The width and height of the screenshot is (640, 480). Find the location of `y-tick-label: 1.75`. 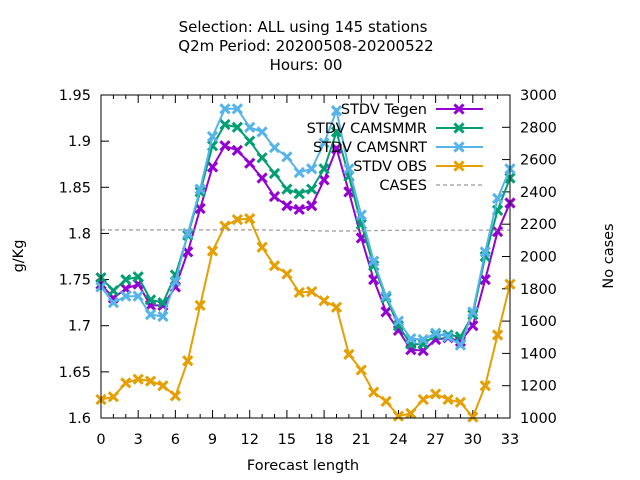

y-tick-label: 1.75 is located at coordinates (75, 281).